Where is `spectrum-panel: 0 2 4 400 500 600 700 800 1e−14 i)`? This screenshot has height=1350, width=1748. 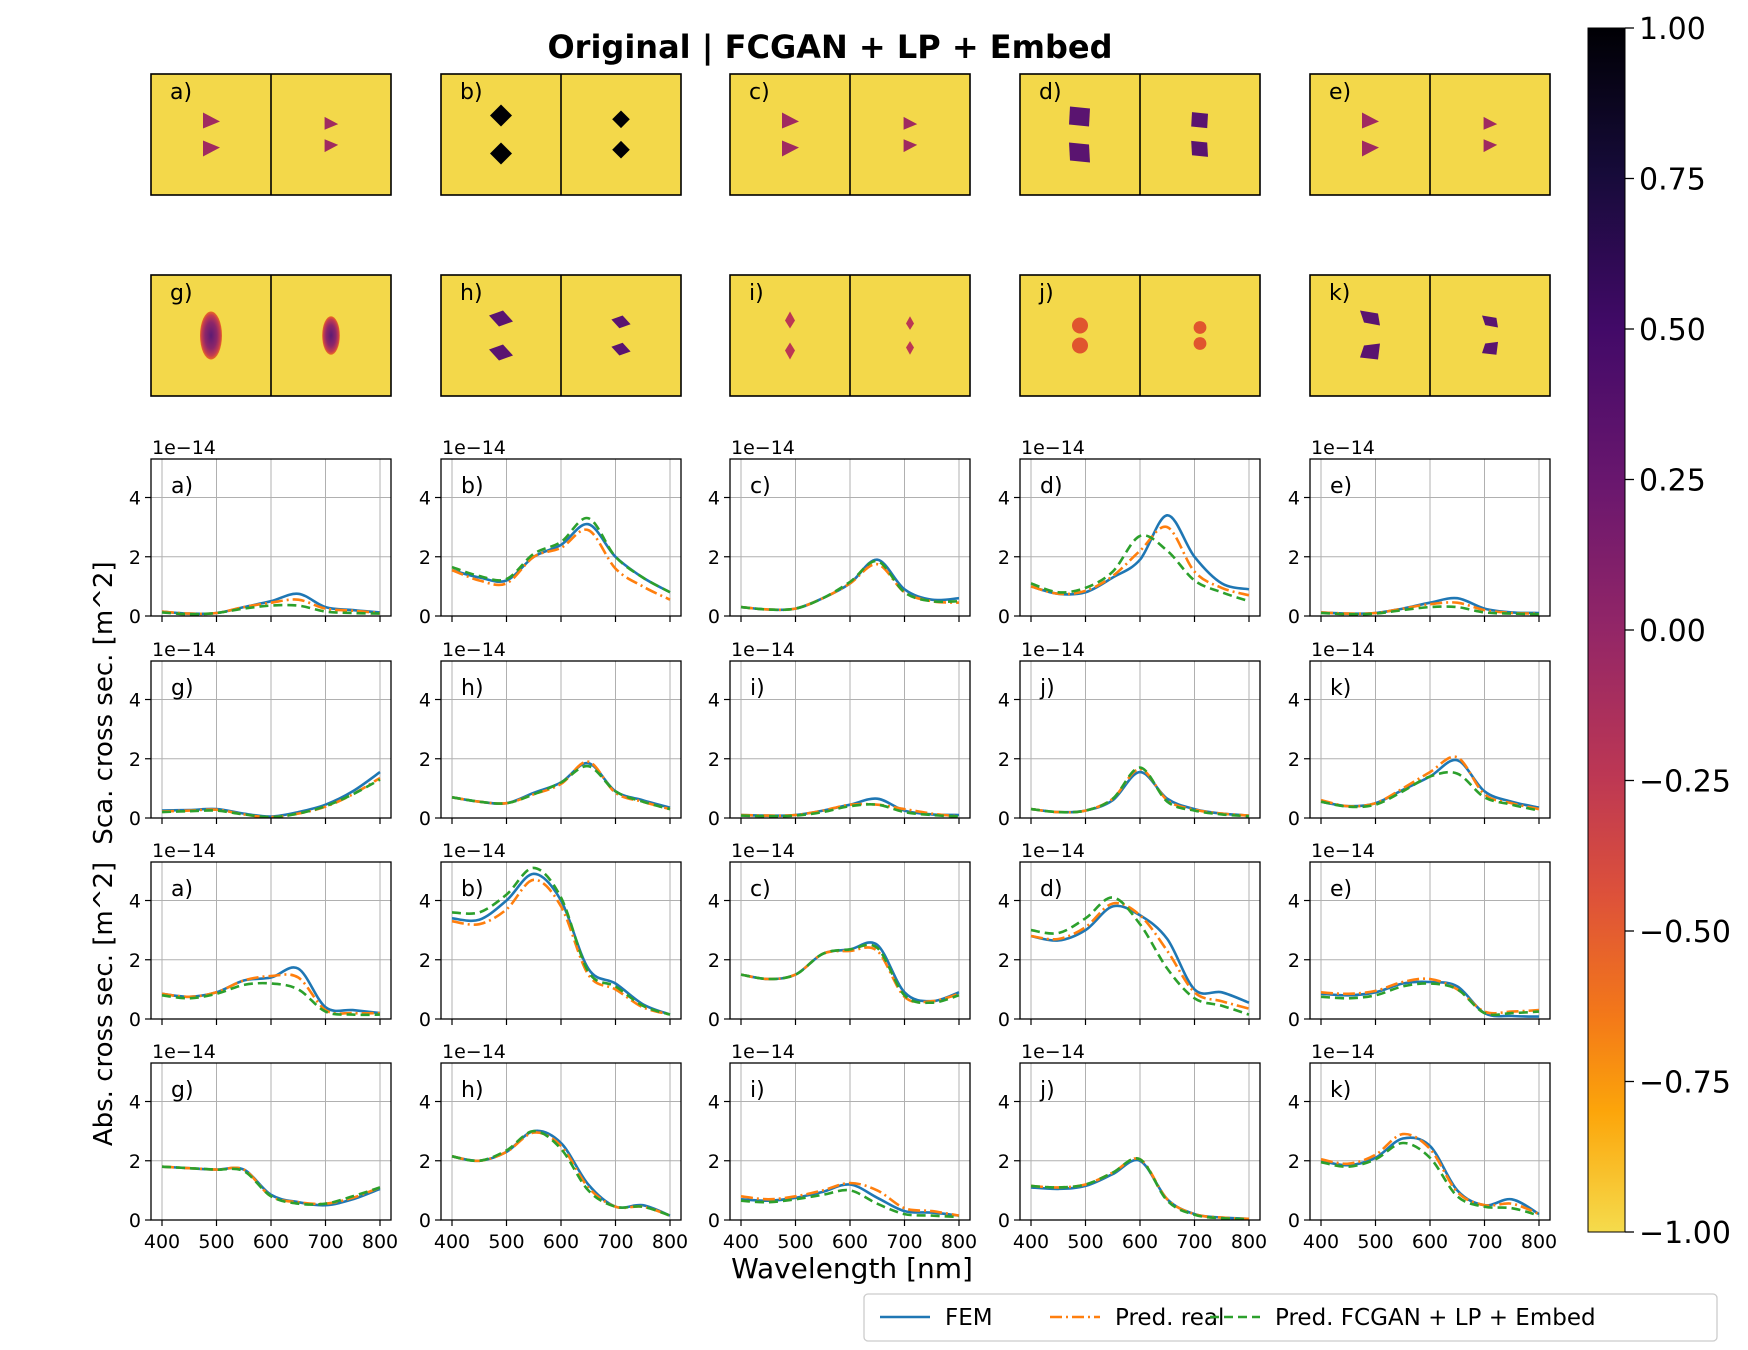
spectrum-panel: 0 2 4 400 500 600 700 800 1e−14 i) is located at coordinates (842, 1147).